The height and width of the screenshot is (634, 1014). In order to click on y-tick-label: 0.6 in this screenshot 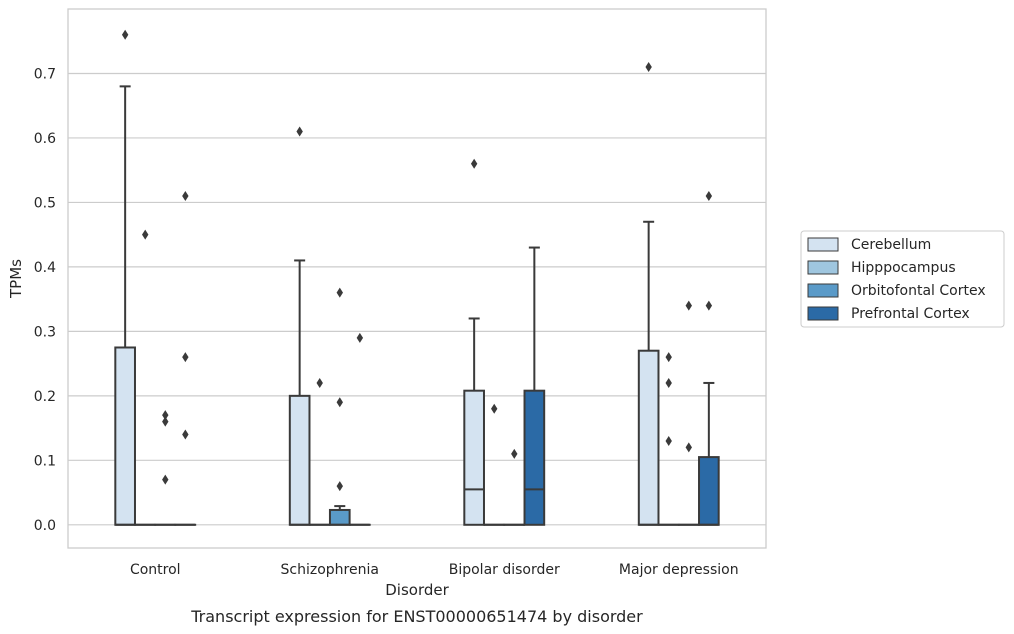, I will do `click(45, 139)`.